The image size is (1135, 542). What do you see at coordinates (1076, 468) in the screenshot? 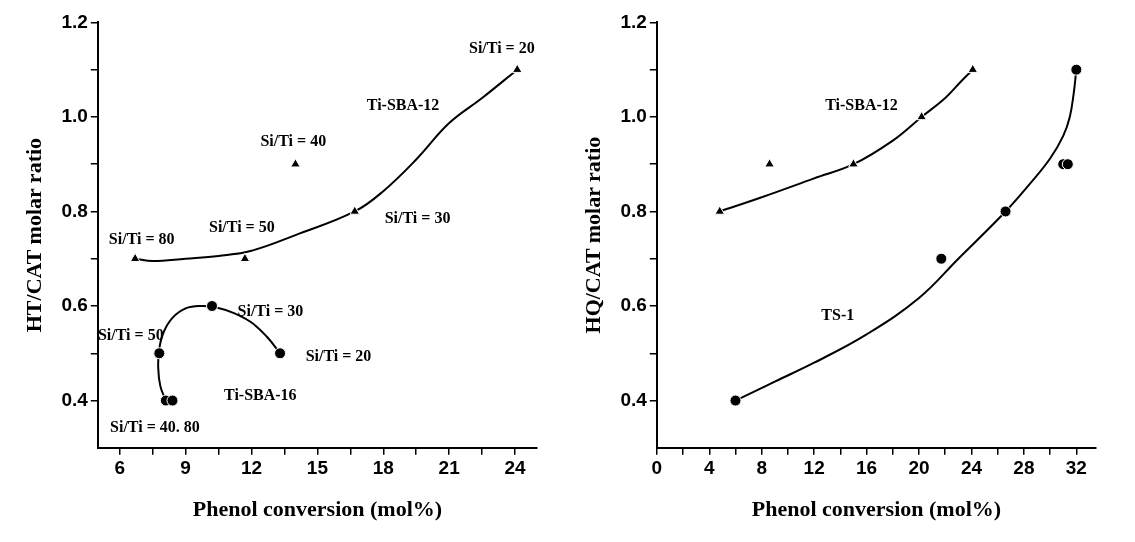
I see `x-tick-label: 32` at bounding box center [1076, 468].